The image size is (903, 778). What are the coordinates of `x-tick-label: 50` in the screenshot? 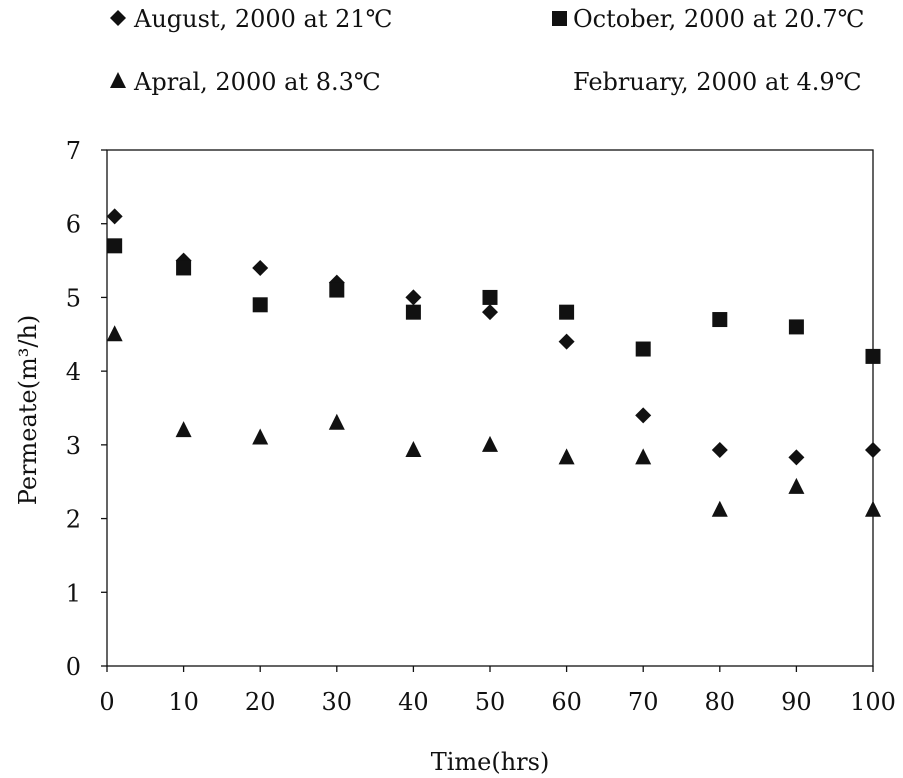 It's located at (490, 702).